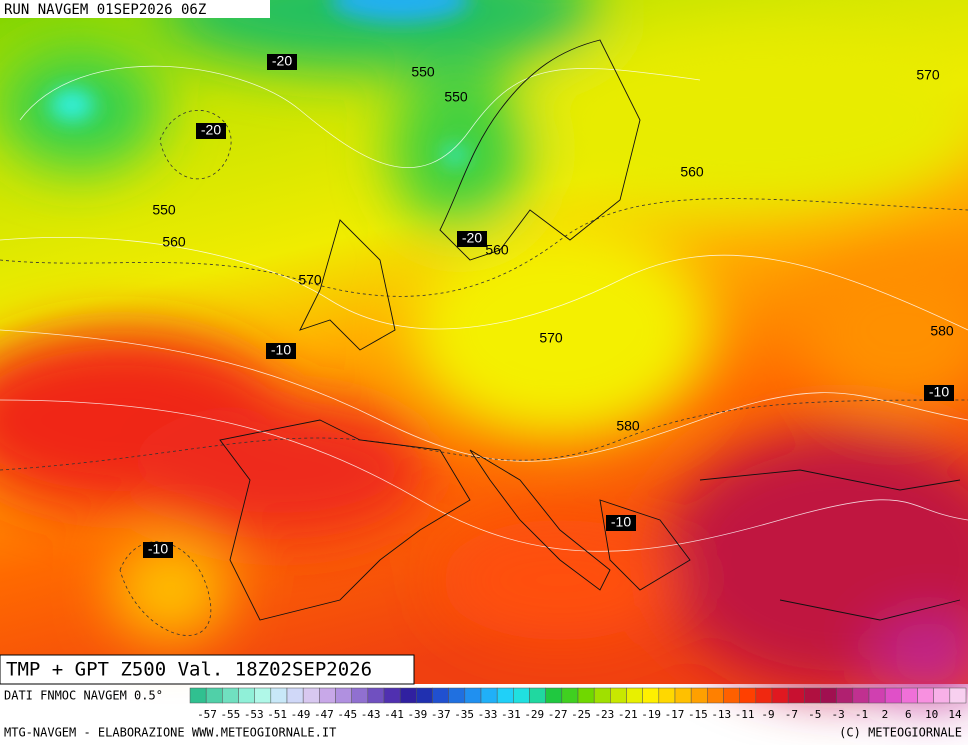  I want to click on scale-label: -15, so click(698, 714).